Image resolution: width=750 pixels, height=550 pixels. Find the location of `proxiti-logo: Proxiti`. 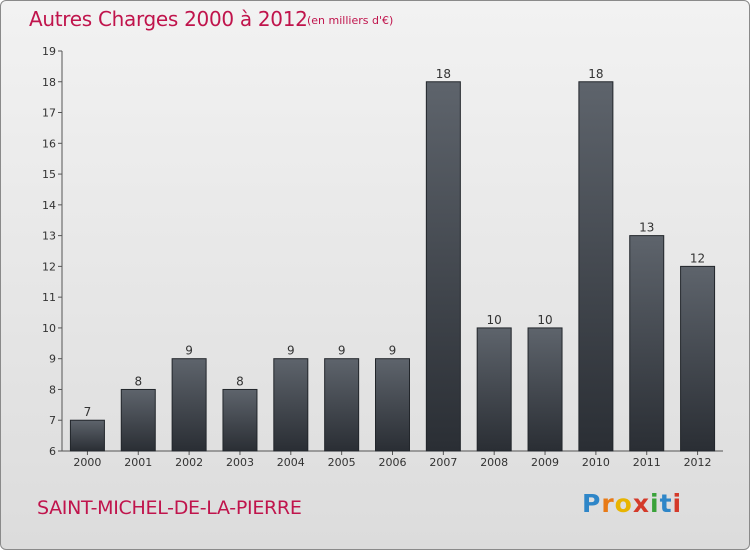

proxiti-logo: Proxiti is located at coordinates (632, 503).